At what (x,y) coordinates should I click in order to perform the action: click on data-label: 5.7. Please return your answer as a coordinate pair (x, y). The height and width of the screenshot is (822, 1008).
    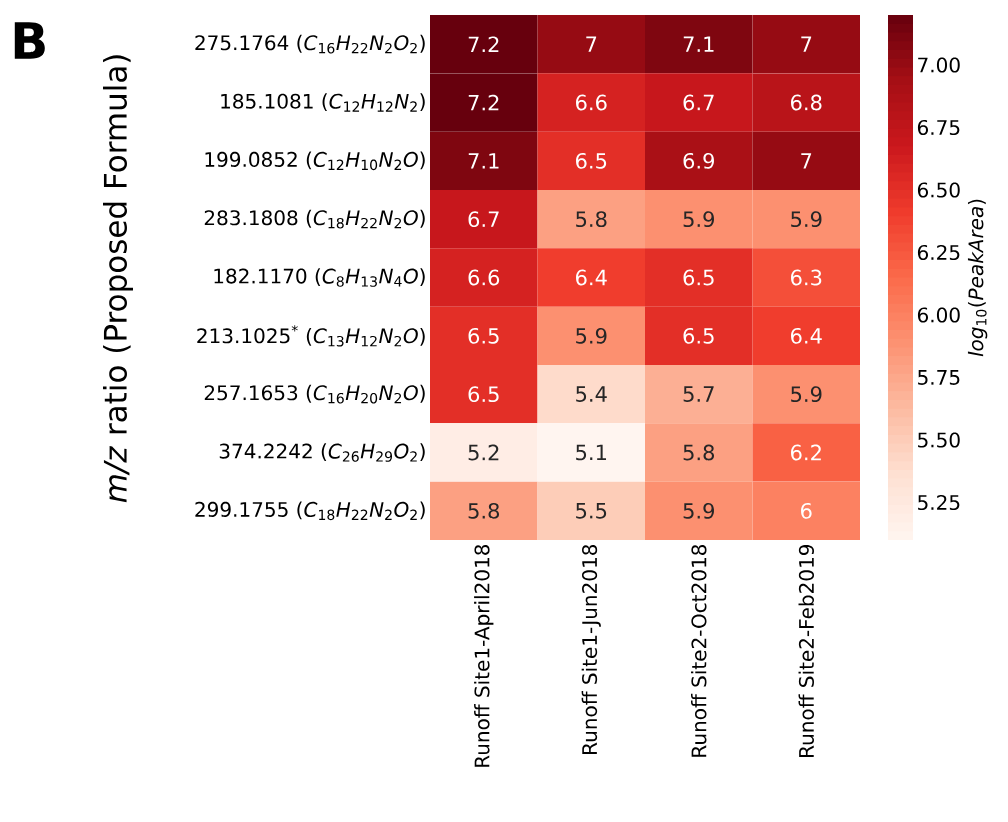
    Looking at the image, I should click on (698, 394).